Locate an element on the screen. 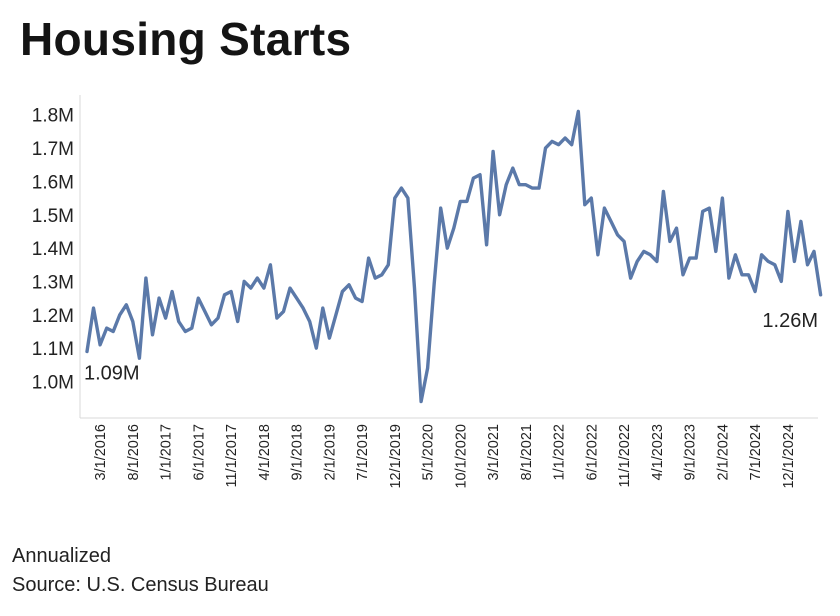 The image size is (840, 616). x-tick-label: 2/1/2019 is located at coordinates (330, 452).